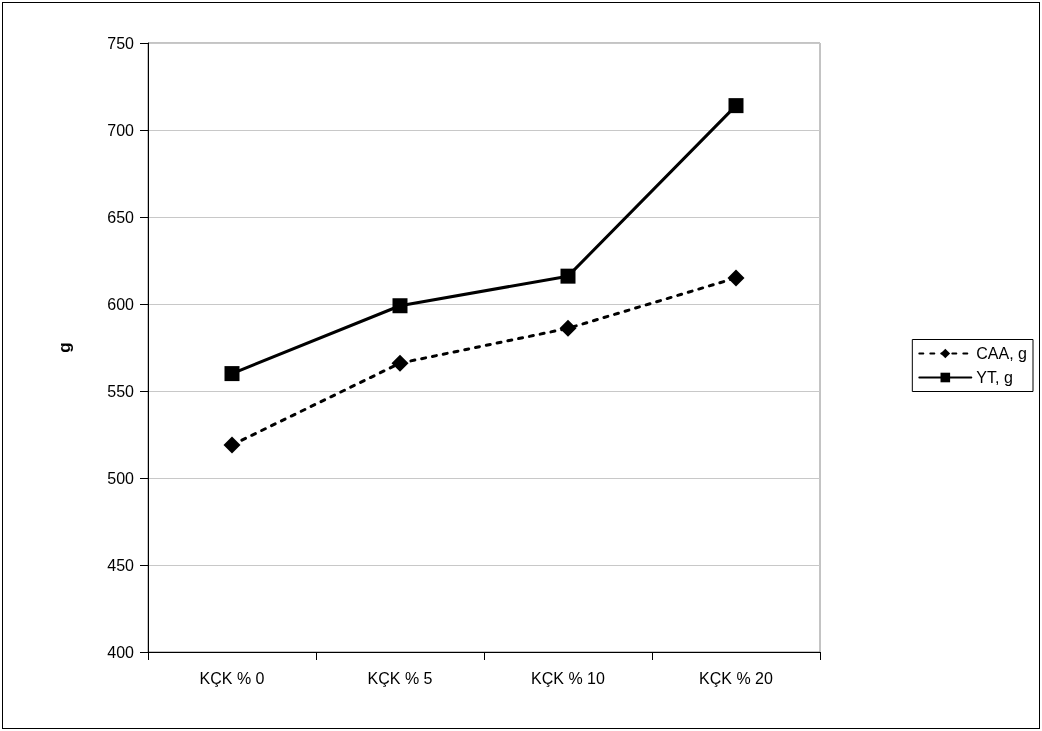 This screenshot has width=1042, height=731. I want to click on y-tick-label: 400, so click(121, 652).